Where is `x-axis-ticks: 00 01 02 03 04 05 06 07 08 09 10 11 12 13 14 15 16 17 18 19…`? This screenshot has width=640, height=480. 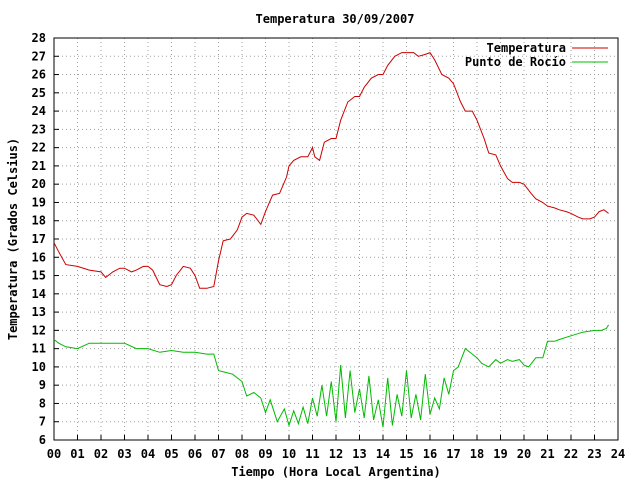
x-axis-ticks: 00 01 02 03 04 05 06 07 08 09 10 11 12 13 14 15 16 17 18 19… is located at coordinates (336, 448).